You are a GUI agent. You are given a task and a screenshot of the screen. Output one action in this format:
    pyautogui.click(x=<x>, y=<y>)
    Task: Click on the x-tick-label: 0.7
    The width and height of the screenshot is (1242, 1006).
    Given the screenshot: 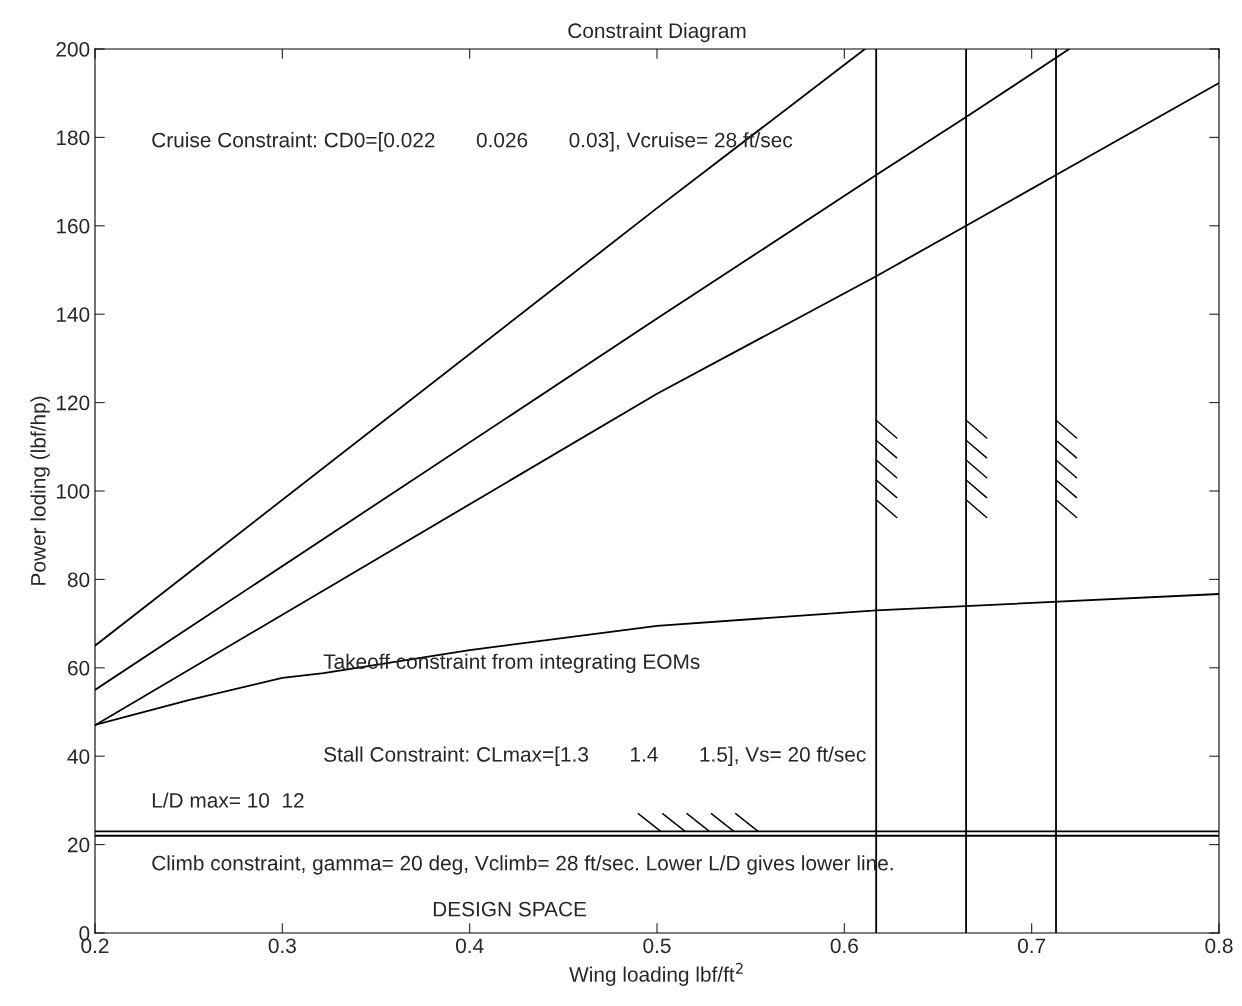 What is the action you would take?
    pyautogui.click(x=1032, y=946)
    